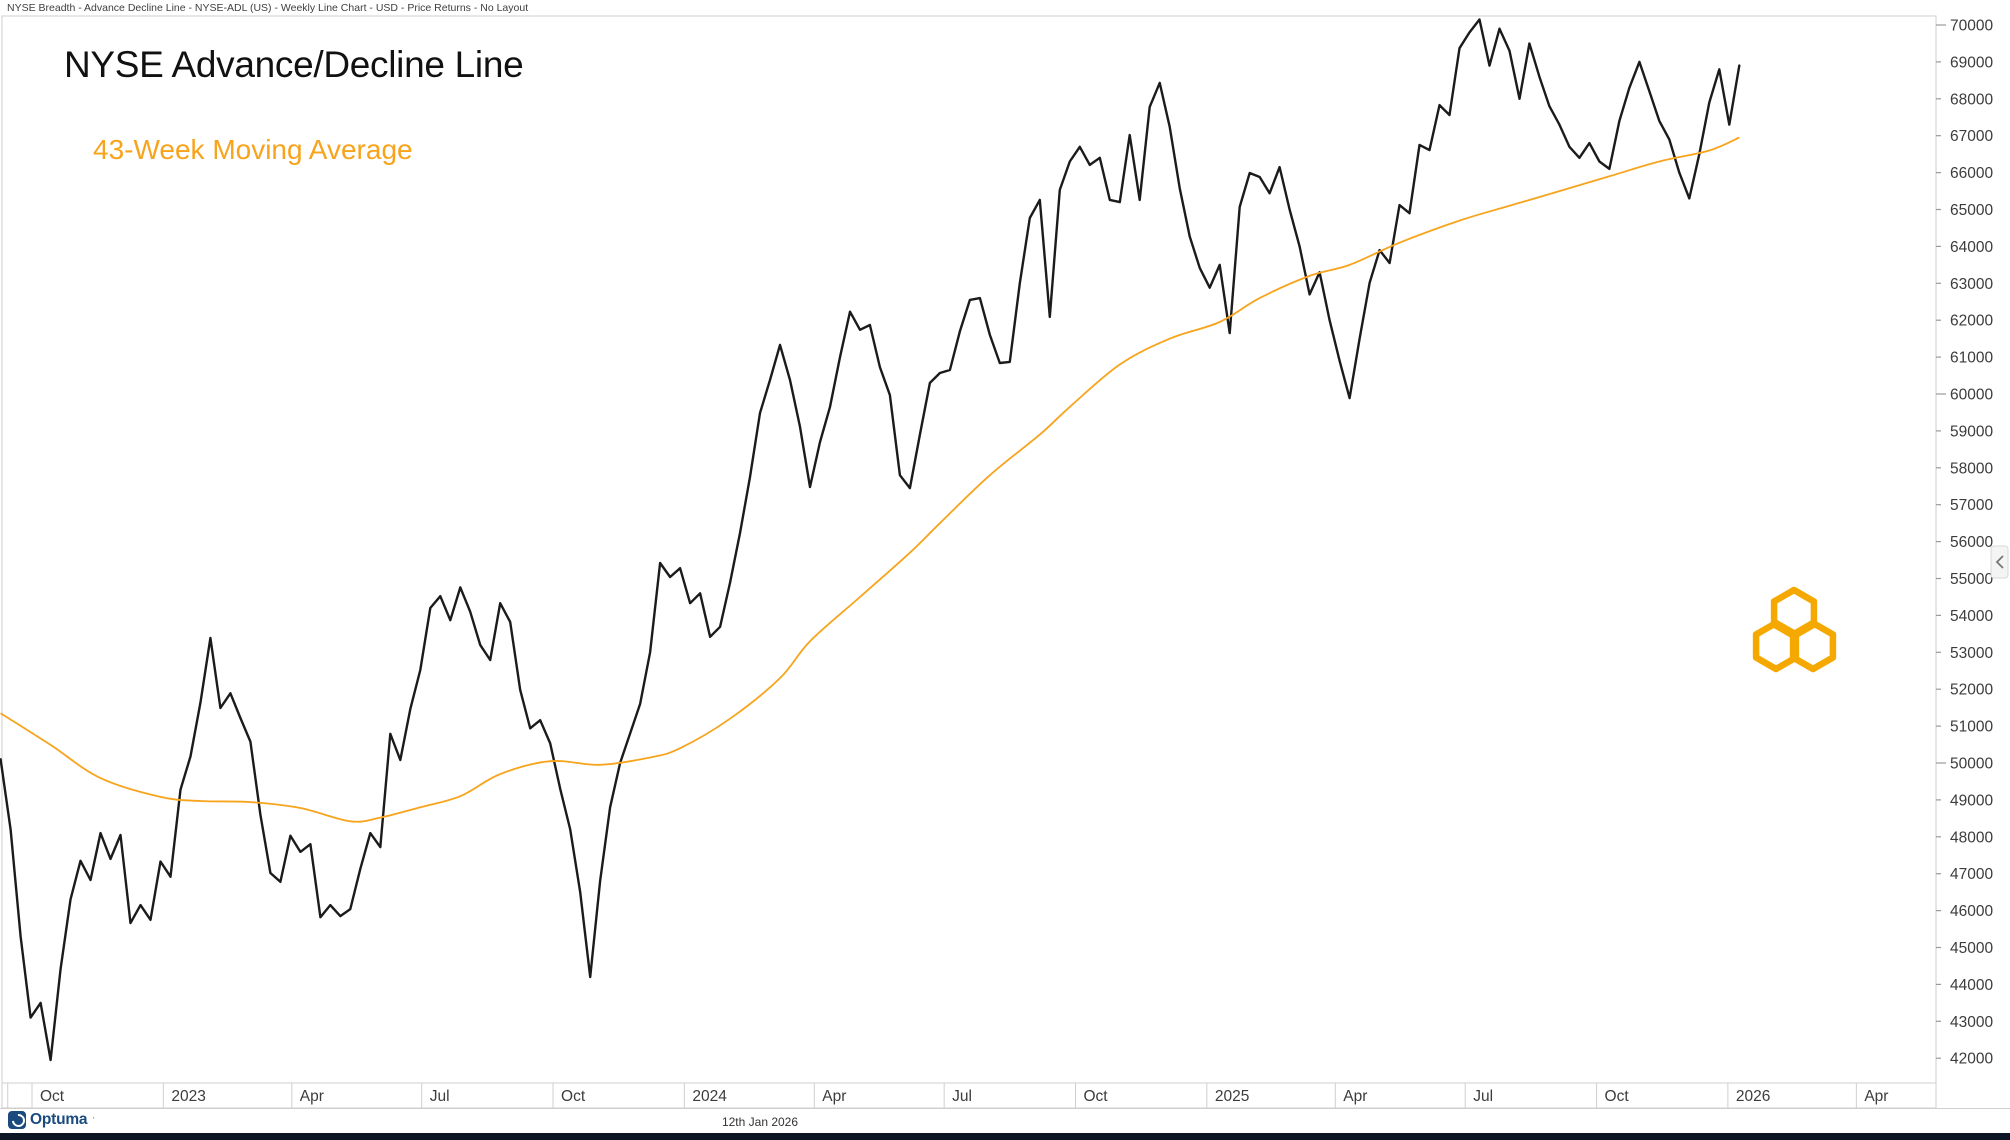 The width and height of the screenshot is (2010, 1140). Describe the element at coordinates (1971, 395) in the screenshot. I see `y-axis-label: 60000` at that location.